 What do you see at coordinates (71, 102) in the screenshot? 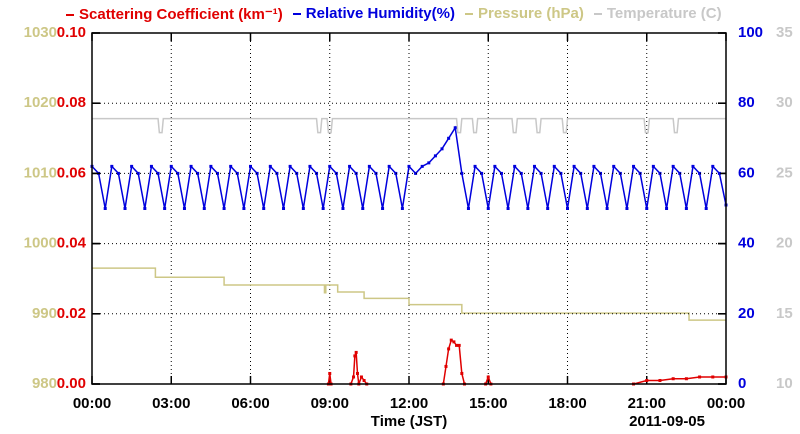
I see `y-tick-label: 0.08` at bounding box center [71, 102].